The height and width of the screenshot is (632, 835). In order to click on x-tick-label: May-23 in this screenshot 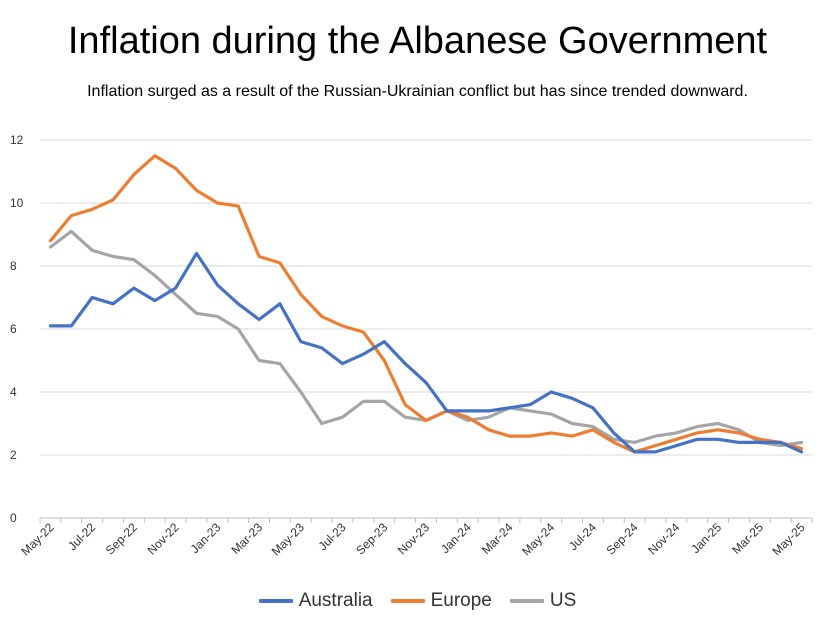, I will do `click(288, 539)`.